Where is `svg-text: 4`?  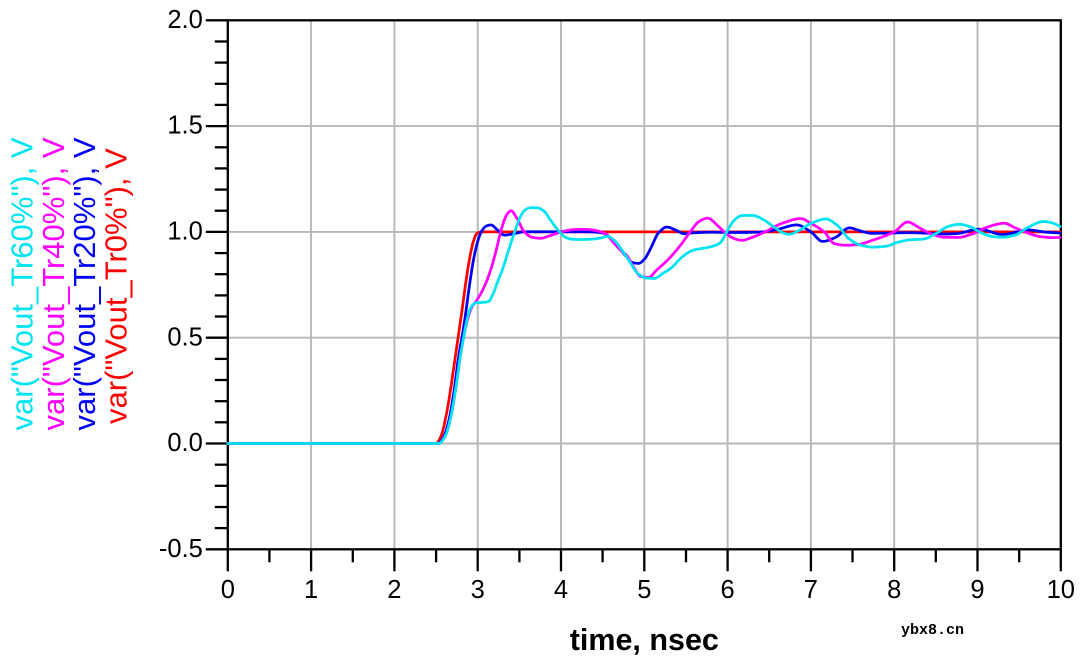 svg-text: 4 is located at coordinates (561, 590).